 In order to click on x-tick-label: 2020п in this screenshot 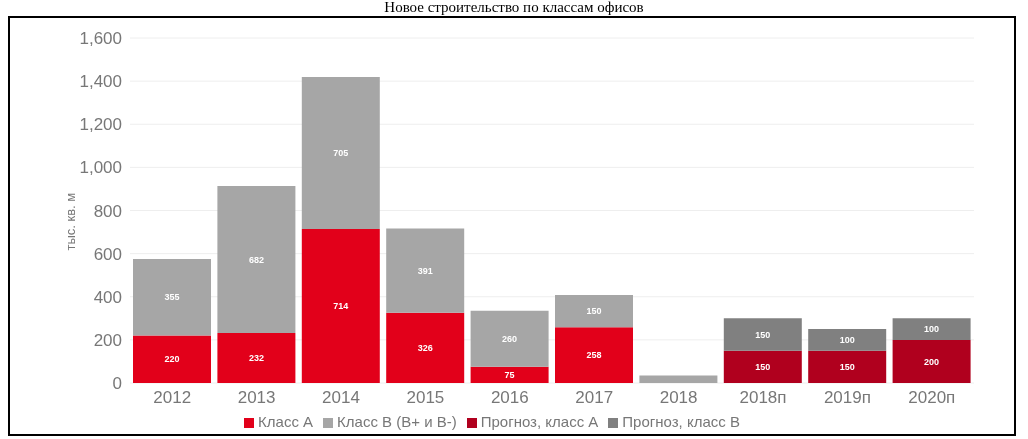, I will do `click(932, 398)`.